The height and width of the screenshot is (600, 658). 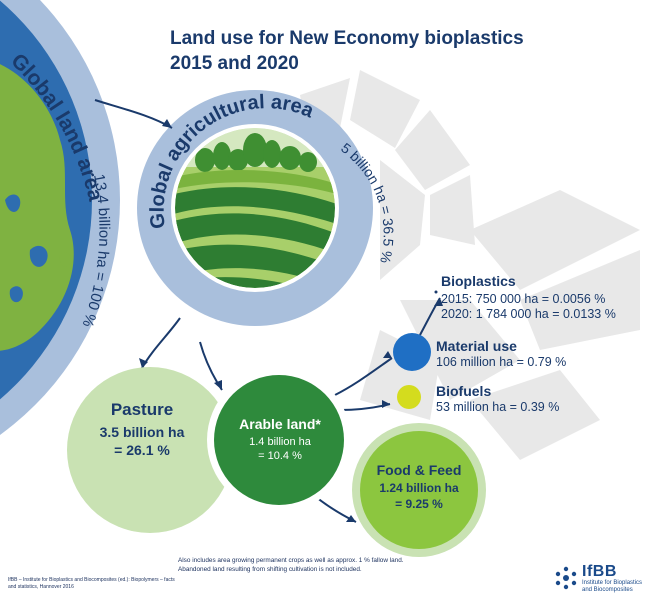 I want to click on title-line-1: Land use for New Economy bioplastics, so click(x=347, y=38).